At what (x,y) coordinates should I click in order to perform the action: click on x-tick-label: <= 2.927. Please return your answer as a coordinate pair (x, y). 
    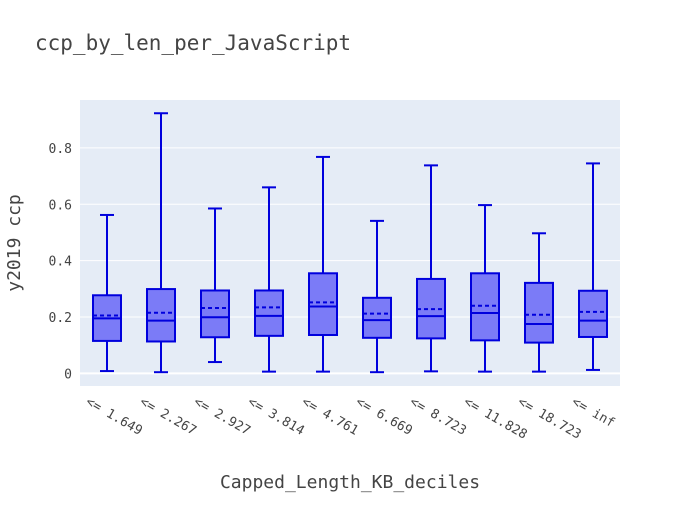
    Looking at the image, I should click on (222, 416).